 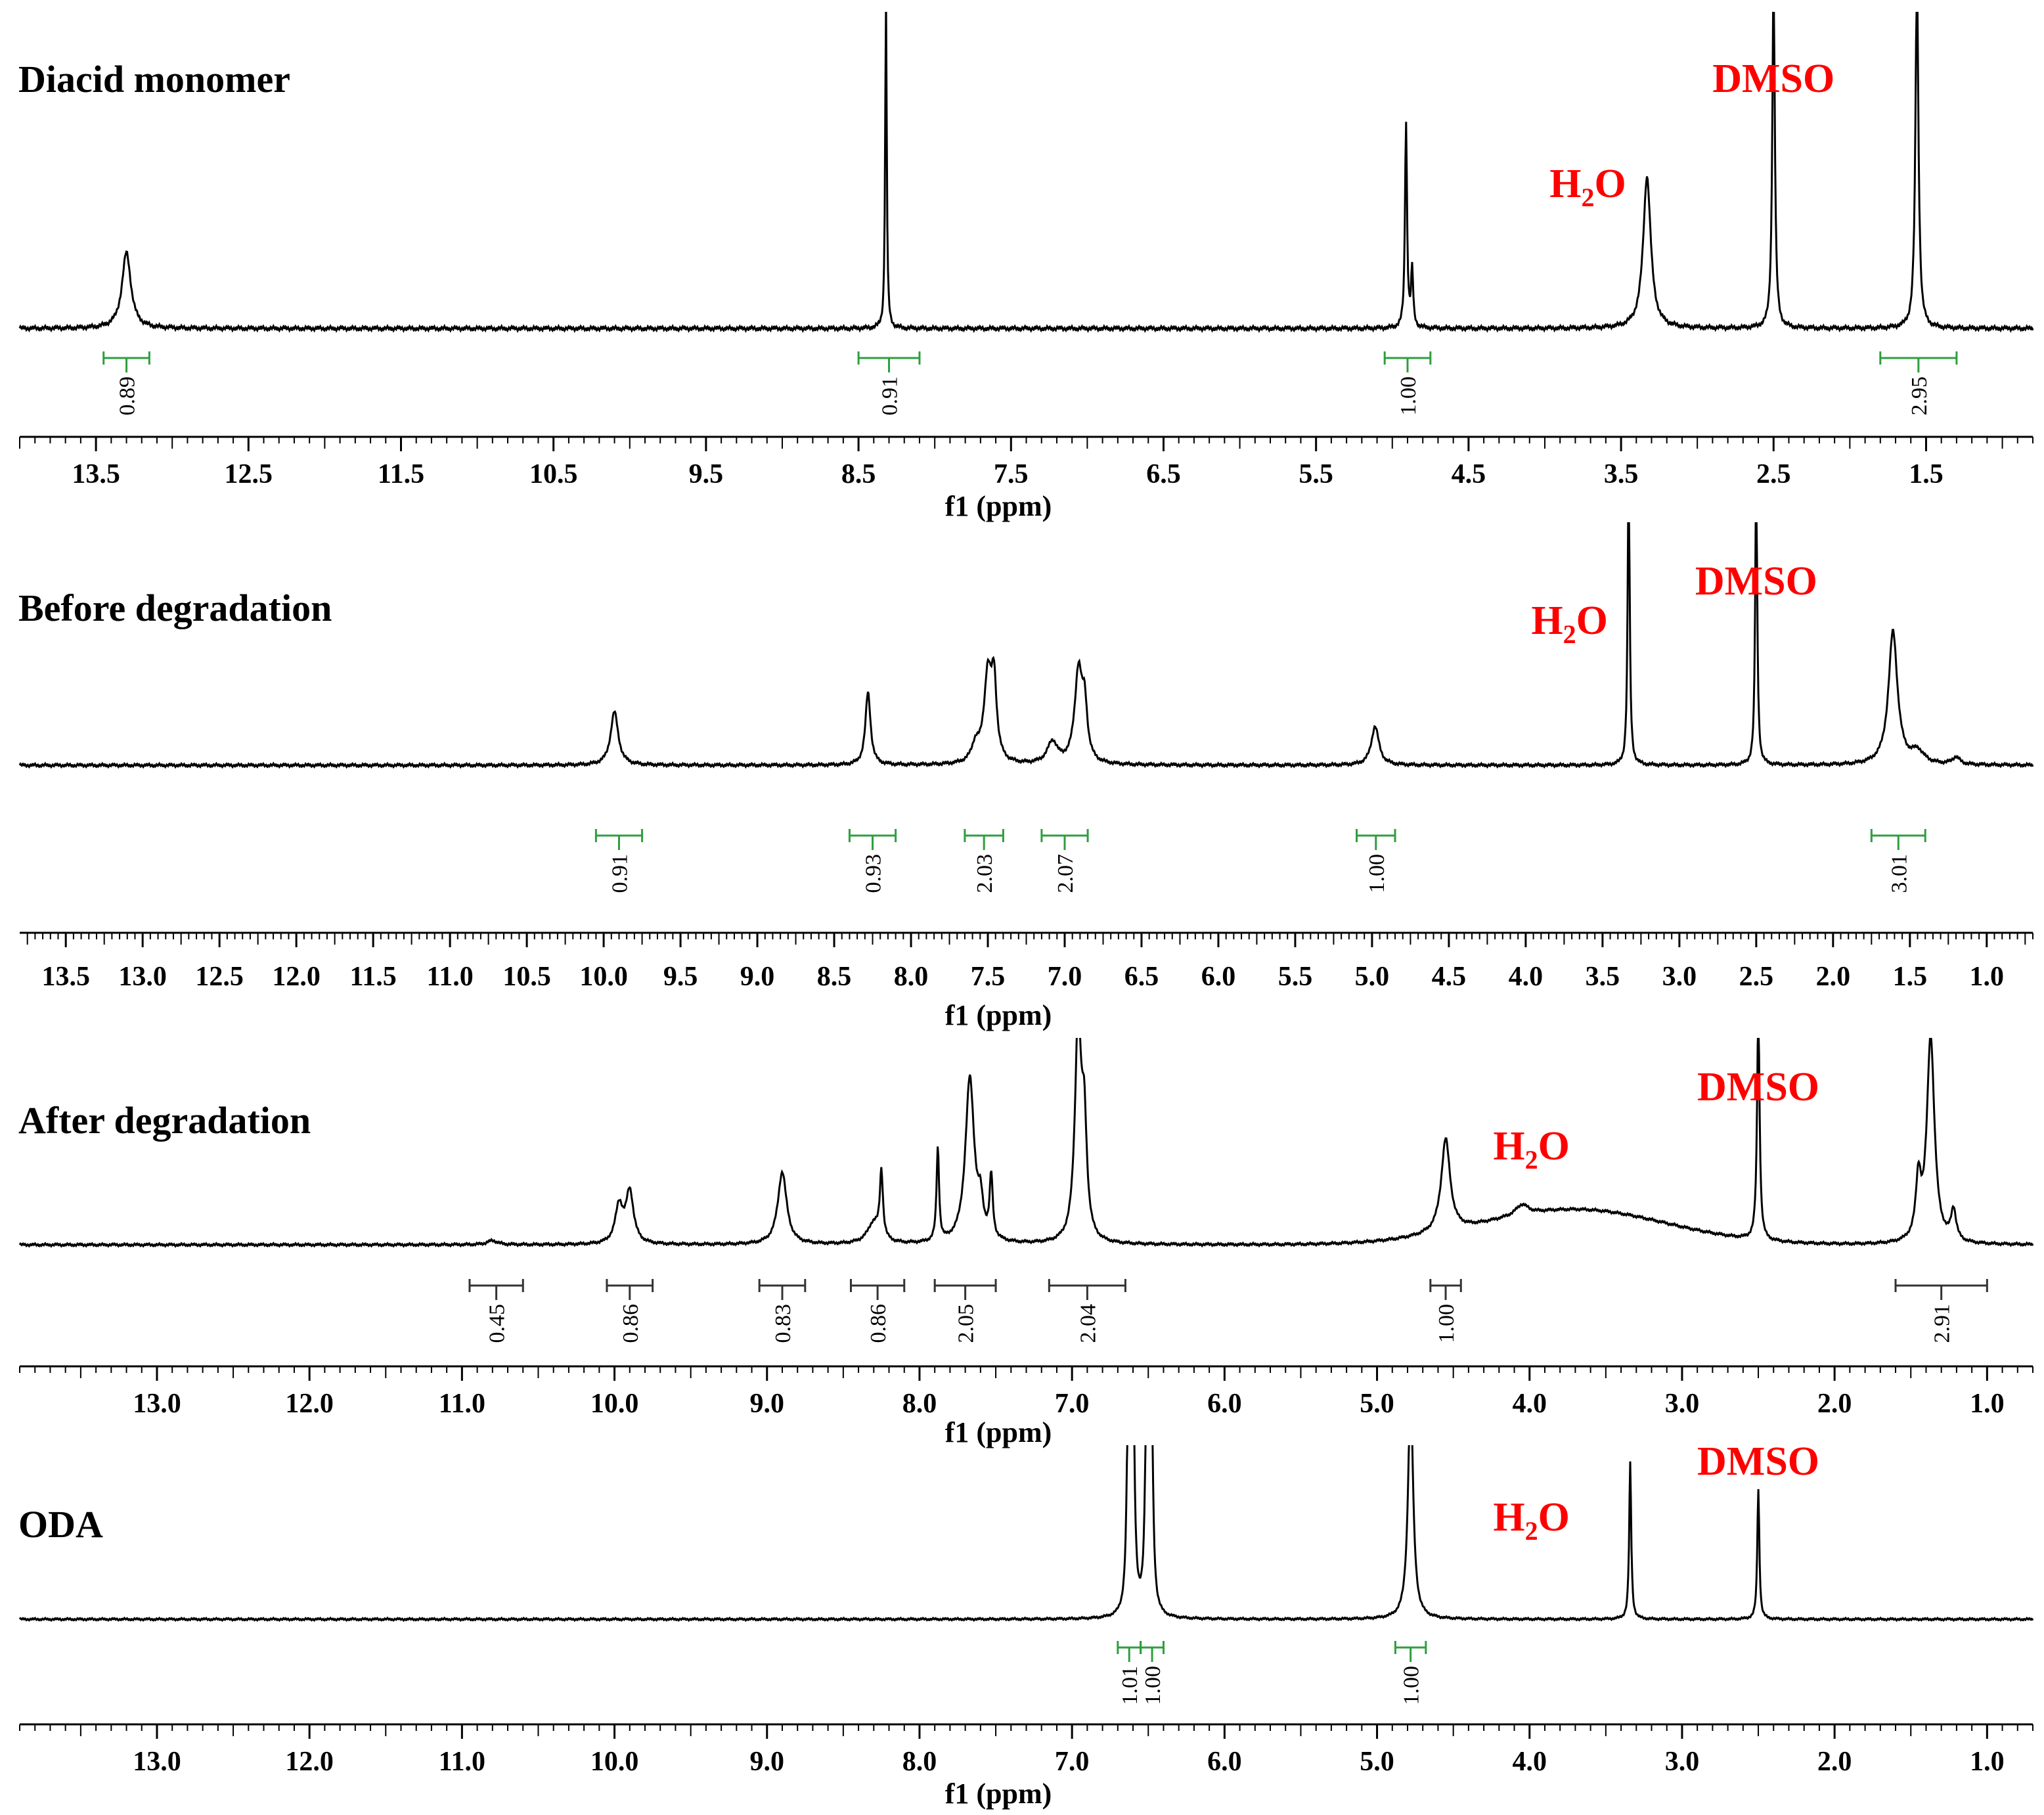 I want to click on x-tick-label: 1.5, so click(x=1926, y=474).